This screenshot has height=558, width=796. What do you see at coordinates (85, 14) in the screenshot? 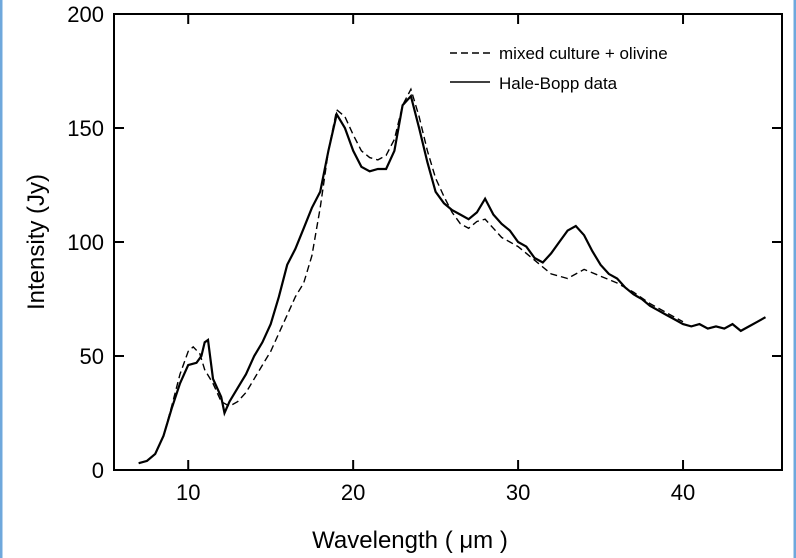
I see `y-tick-label-200: 200` at bounding box center [85, 14].